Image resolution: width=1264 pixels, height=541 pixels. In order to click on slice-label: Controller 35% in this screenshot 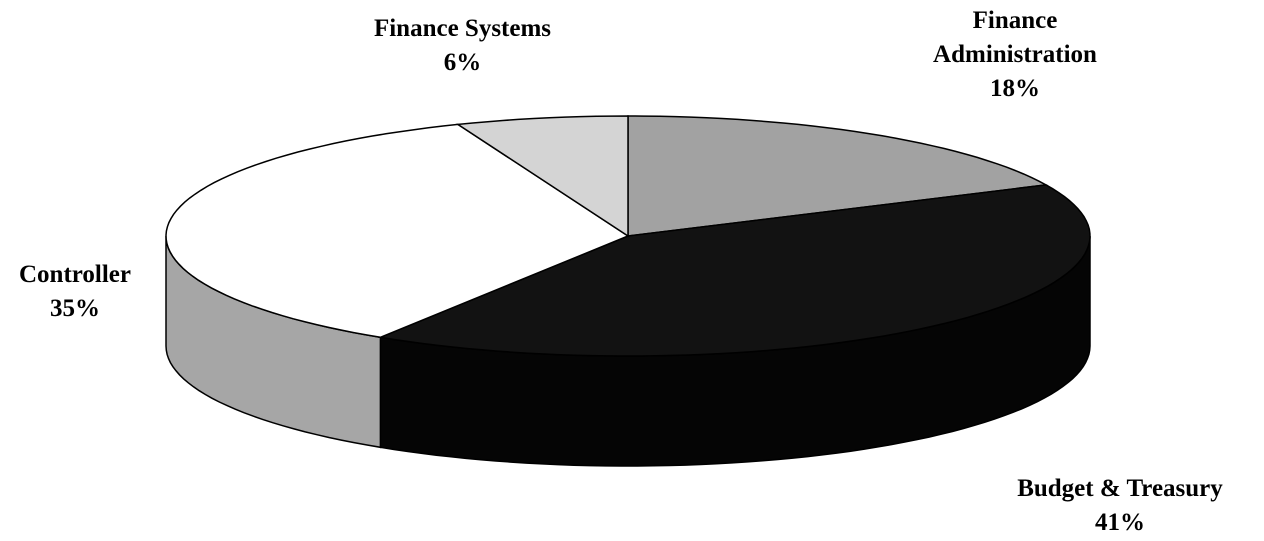, I will do `click(75, 292)`.